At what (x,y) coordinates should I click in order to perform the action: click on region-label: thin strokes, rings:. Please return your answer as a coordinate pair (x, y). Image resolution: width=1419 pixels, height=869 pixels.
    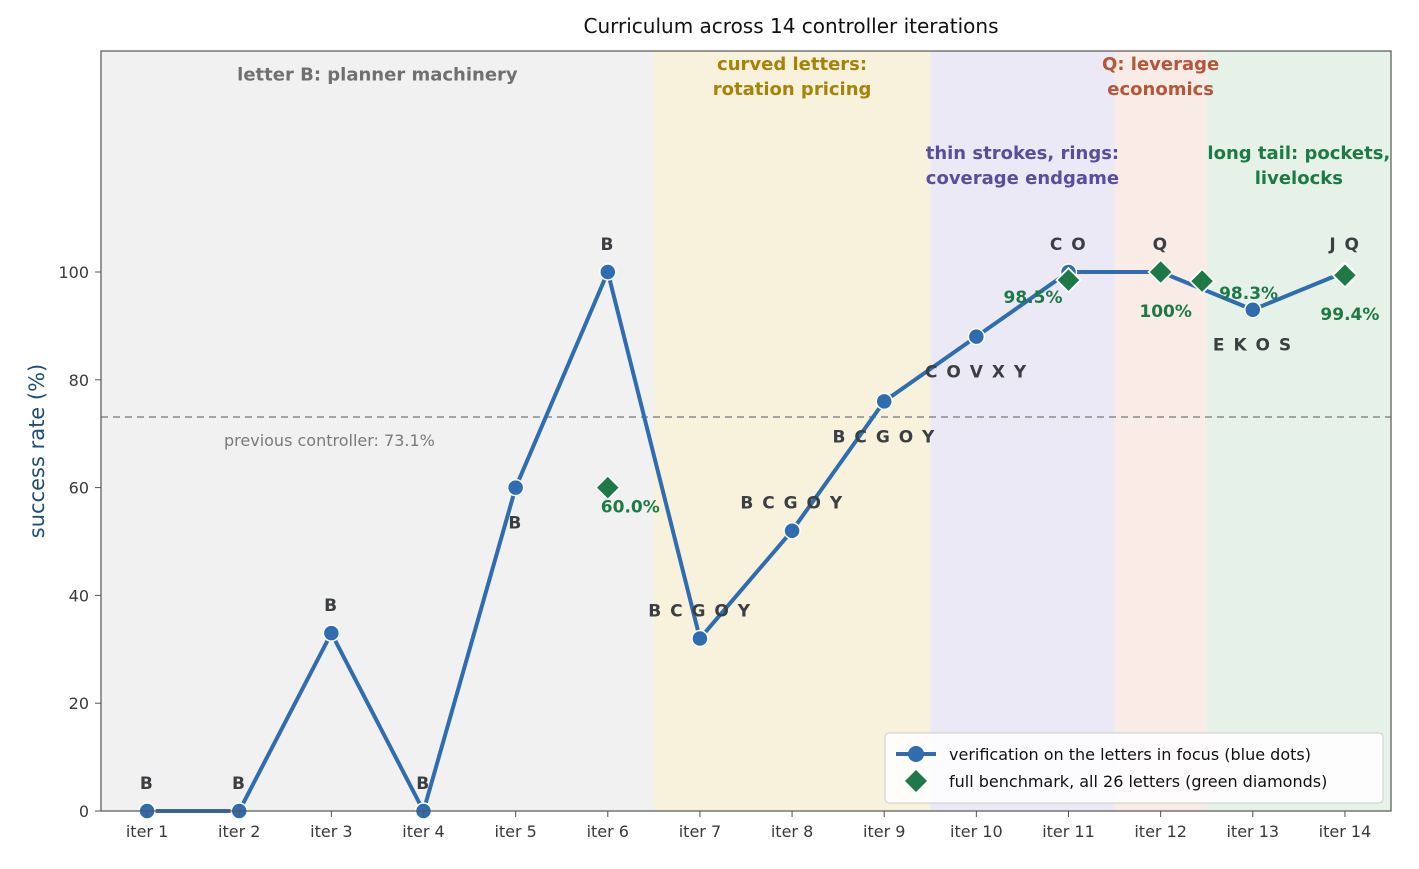
    Looking at the image, I should click on (1022, 153).